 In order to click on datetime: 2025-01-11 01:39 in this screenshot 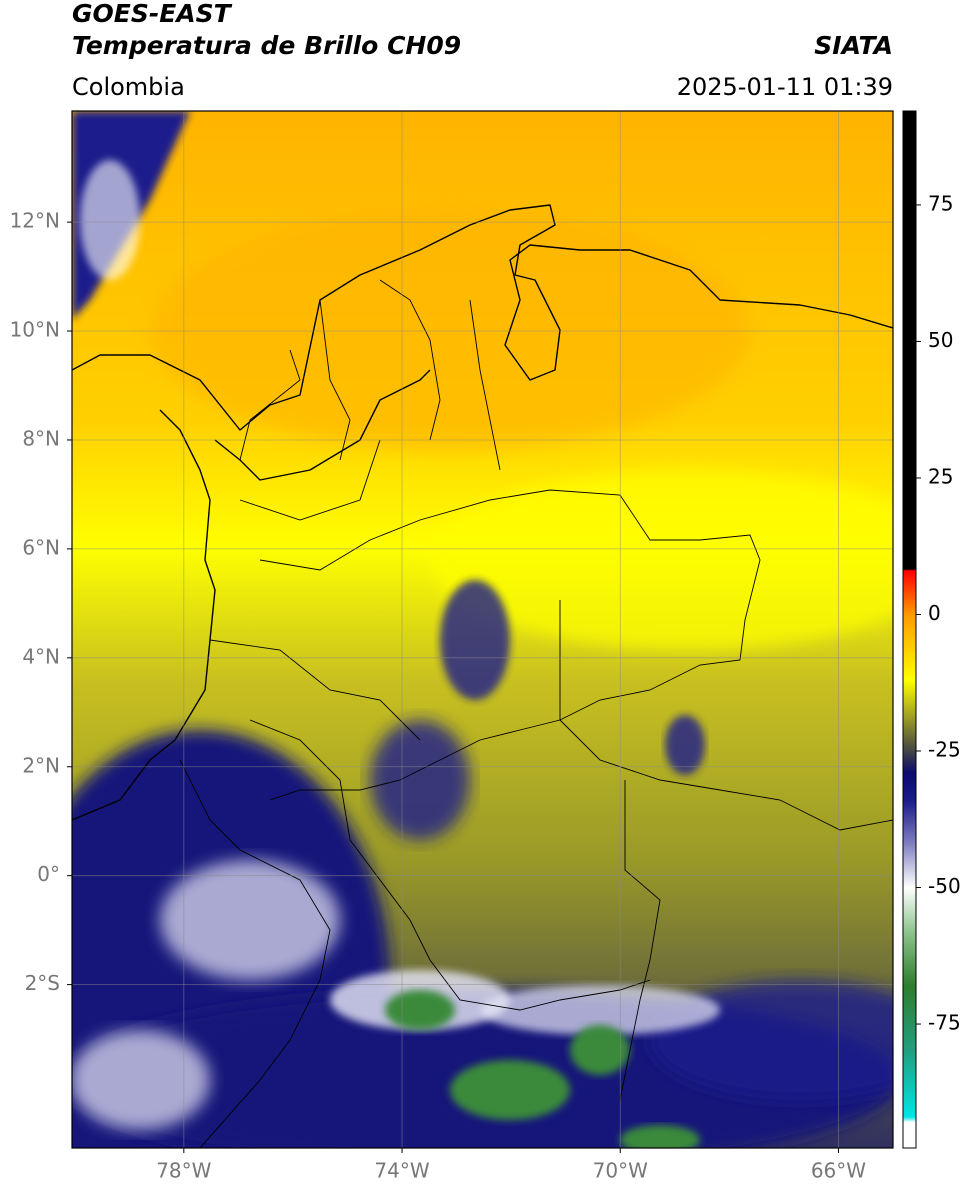, I will do `click(785, 87)`.